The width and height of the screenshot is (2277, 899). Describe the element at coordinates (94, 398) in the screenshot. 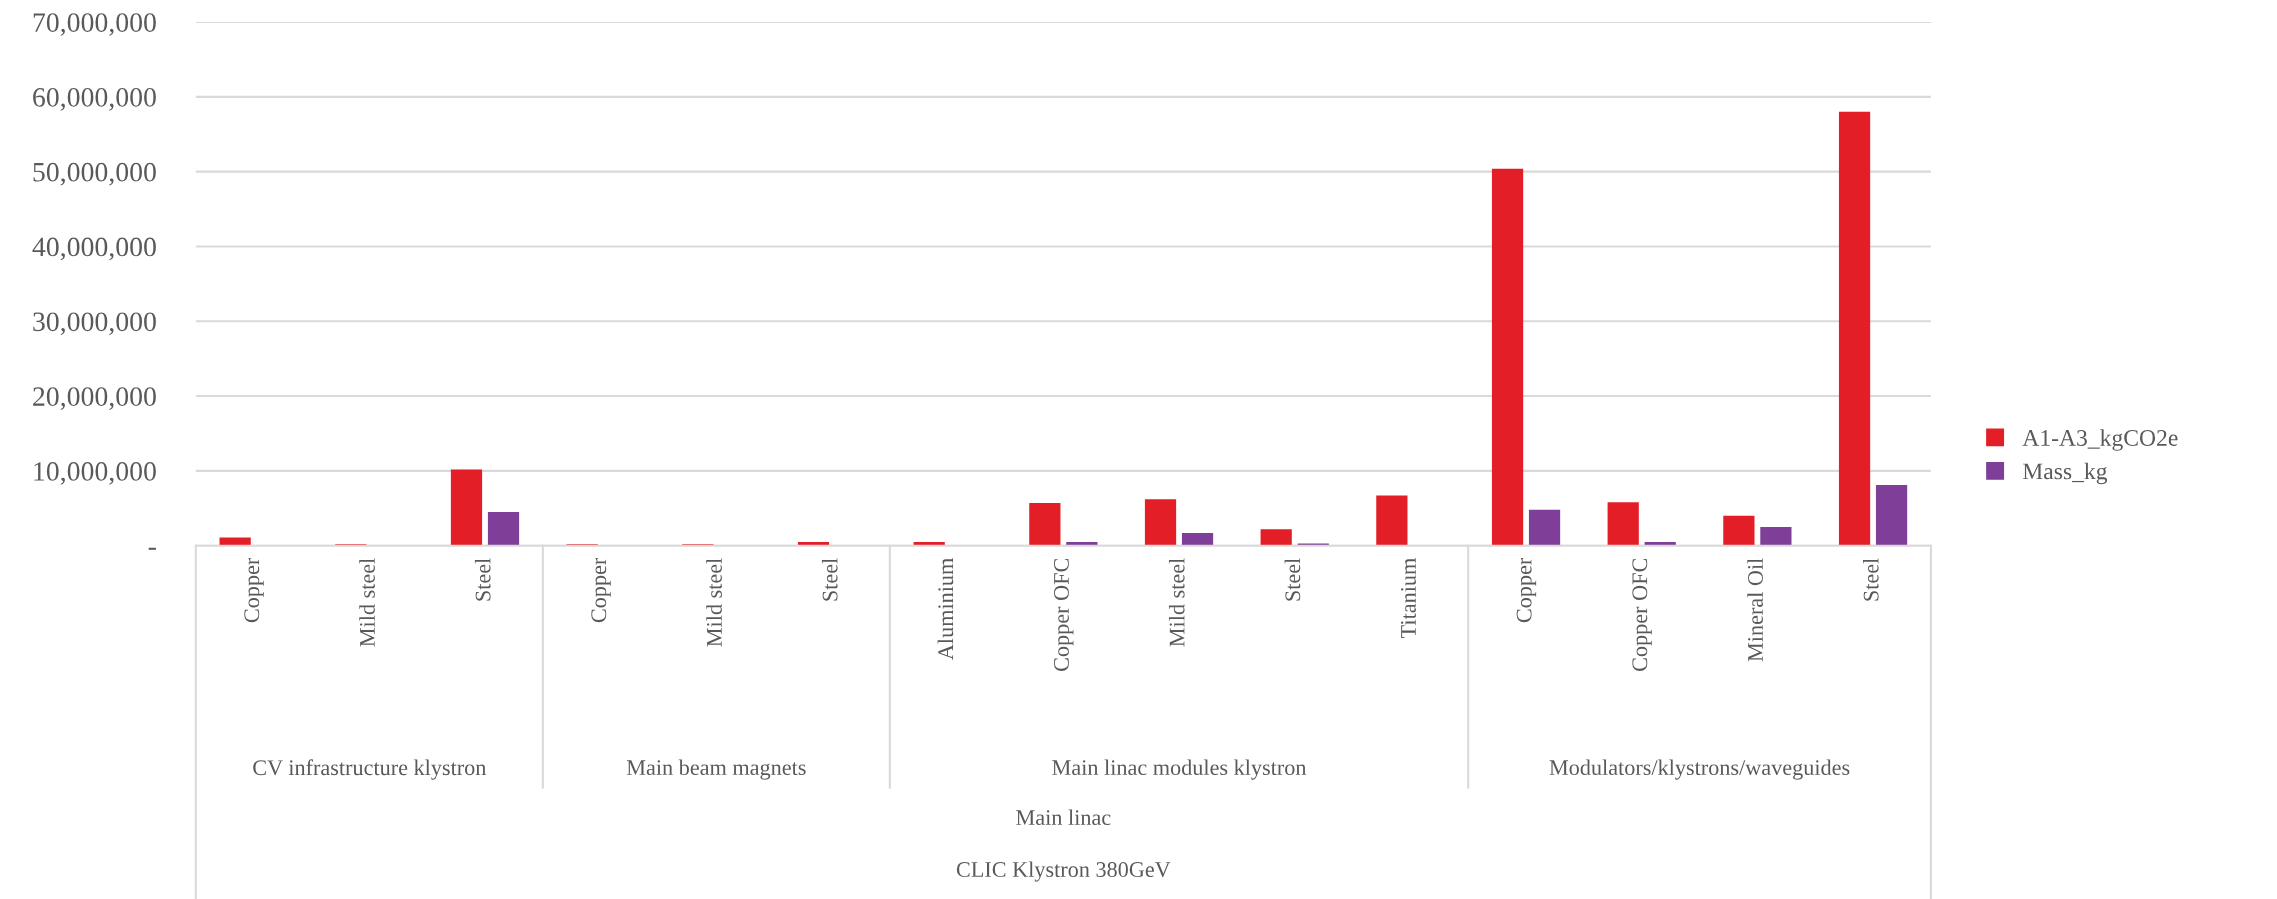

I see `y-tick-label: 20,000,000` at that location.